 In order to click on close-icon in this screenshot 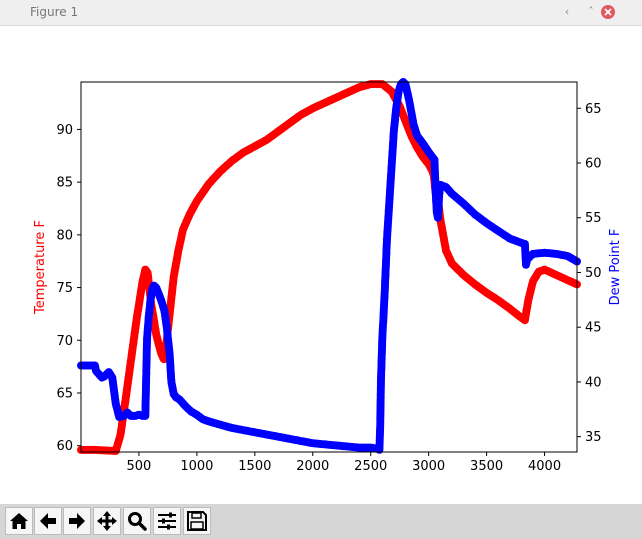, I will do `click(608, 12)`.